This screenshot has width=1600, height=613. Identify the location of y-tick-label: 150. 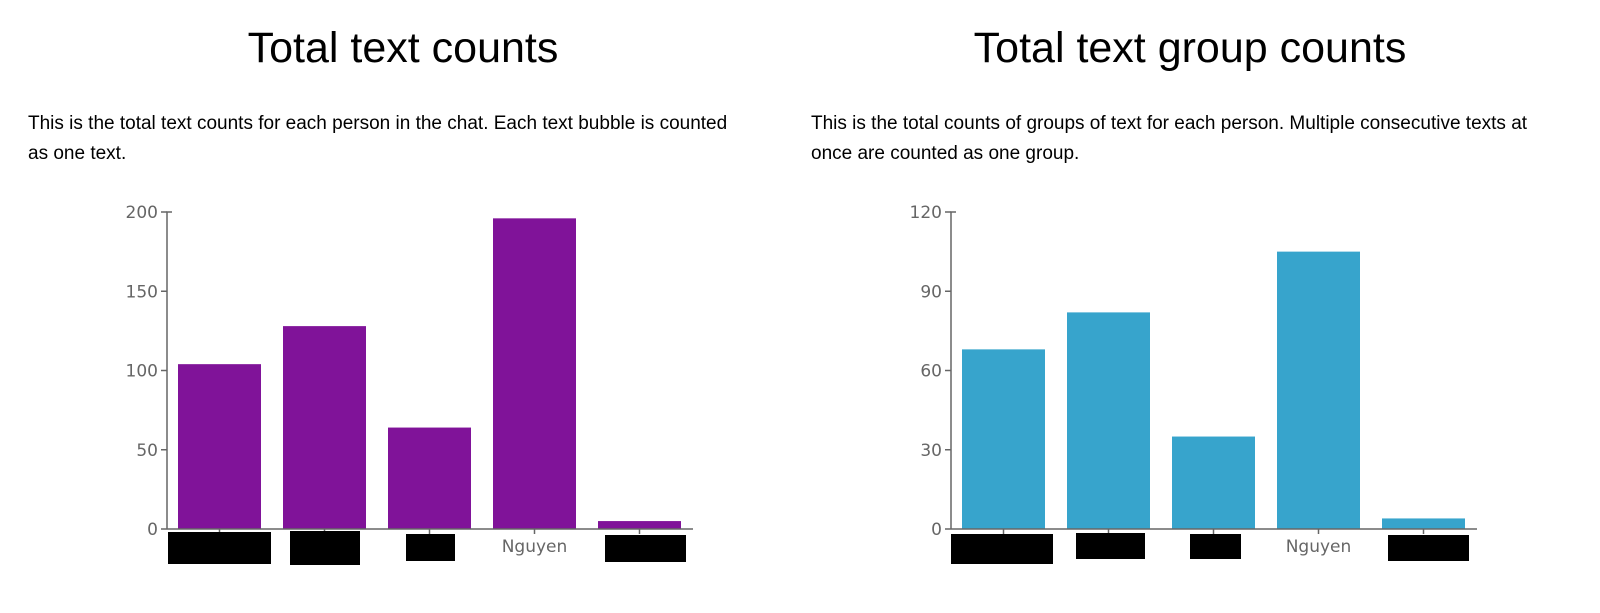
(142, 292).